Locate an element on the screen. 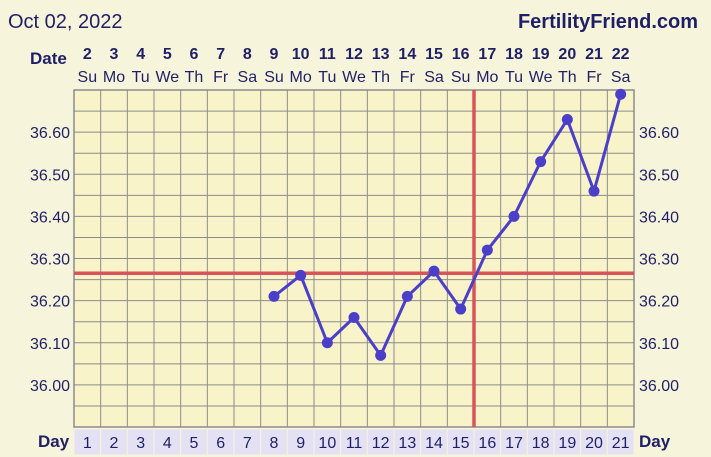 The width and height of the screenshot is (711, 457). cycle-day-tick-label: 6 is located at coordinates (220, 443).